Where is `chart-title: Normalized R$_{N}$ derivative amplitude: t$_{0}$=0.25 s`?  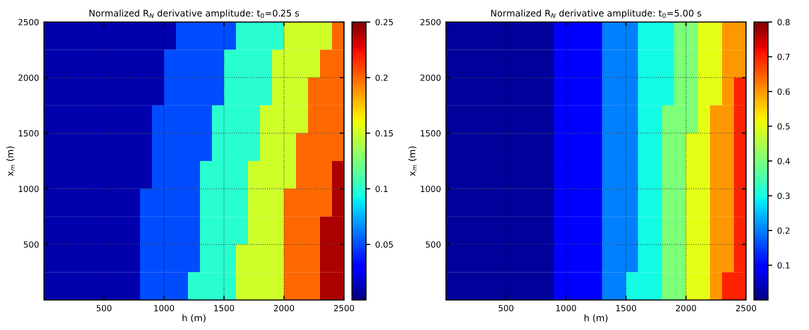
chart-title: Normalized R$_{N}$ derivative amplitude: t$_{0}$=0.25 s is located at coordinates (194, 14).